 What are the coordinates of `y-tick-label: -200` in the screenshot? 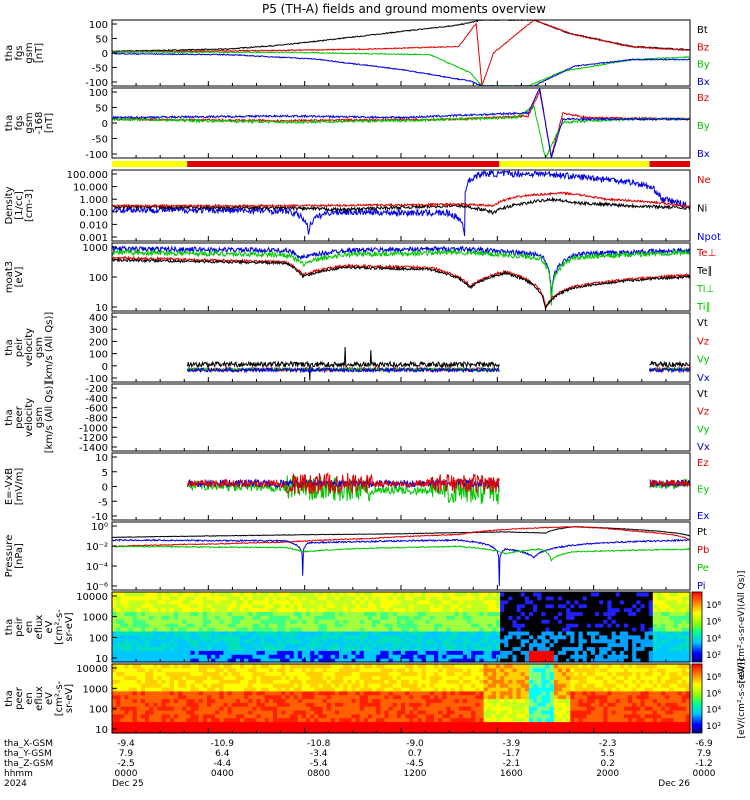 It's located at (96, 389).